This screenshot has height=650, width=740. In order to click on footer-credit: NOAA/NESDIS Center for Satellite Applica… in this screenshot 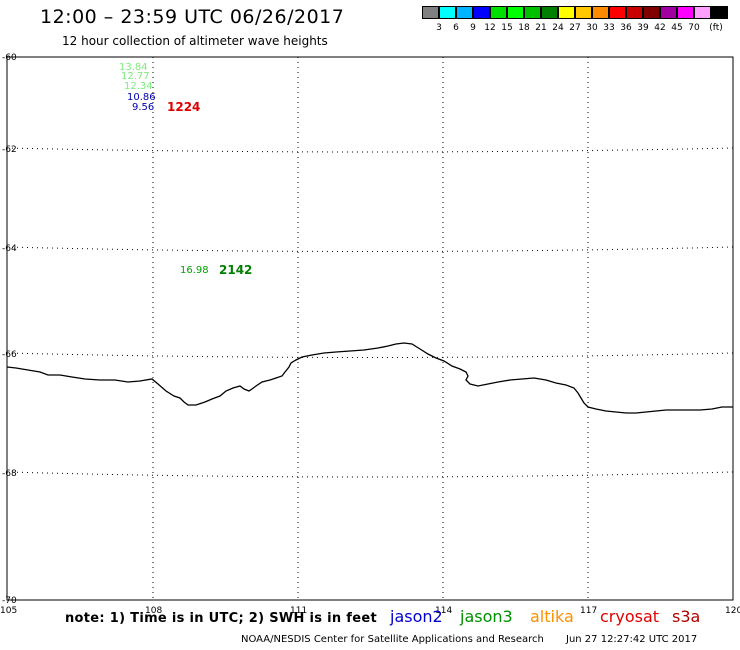, I will do `click(392, 639)`.